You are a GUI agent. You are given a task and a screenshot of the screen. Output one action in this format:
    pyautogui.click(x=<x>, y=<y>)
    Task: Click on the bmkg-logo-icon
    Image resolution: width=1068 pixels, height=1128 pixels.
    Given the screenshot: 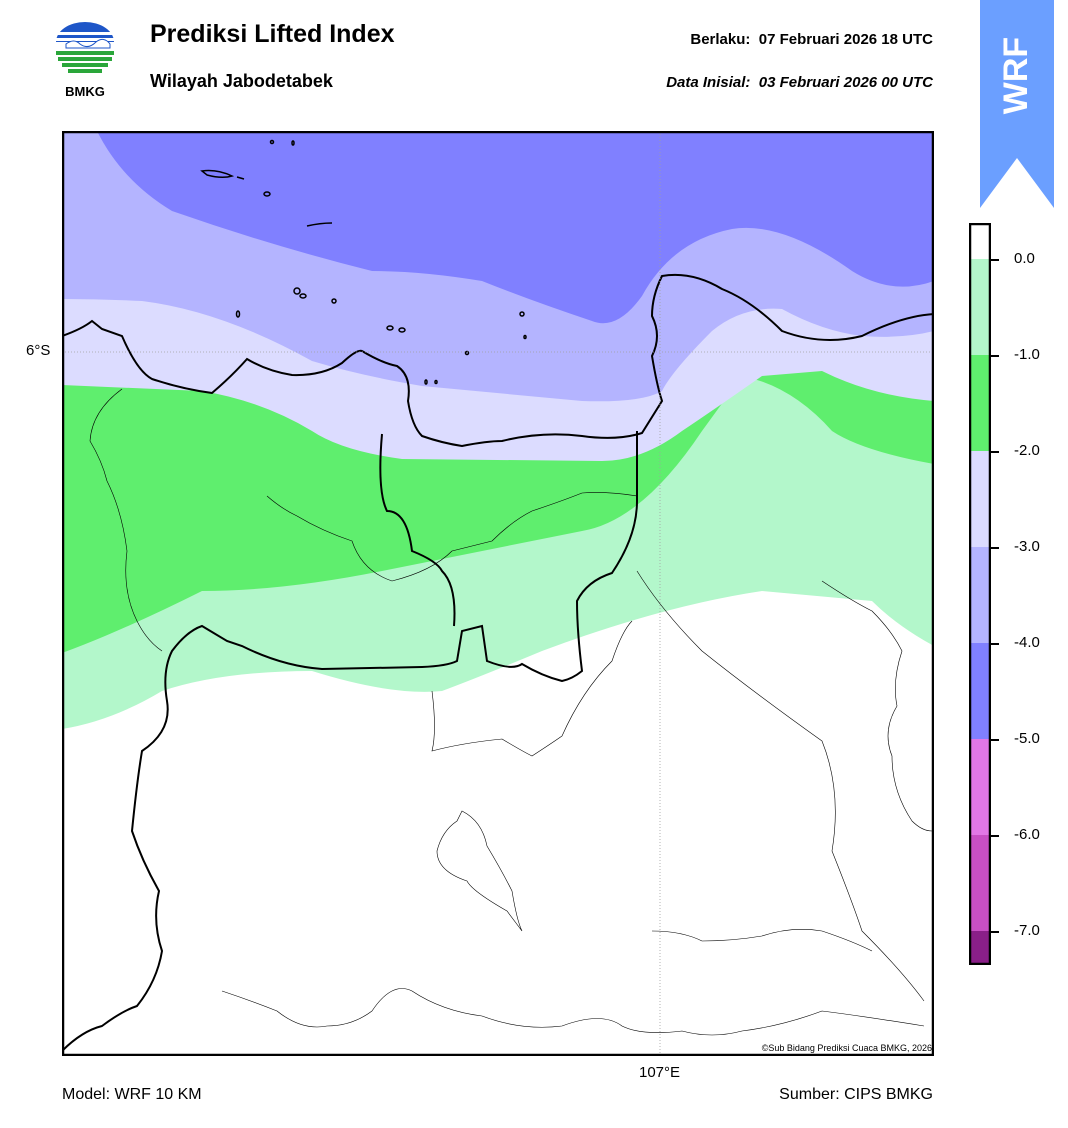 What is the action you would take?
    pyautogui.click(x=85, y=46)
    